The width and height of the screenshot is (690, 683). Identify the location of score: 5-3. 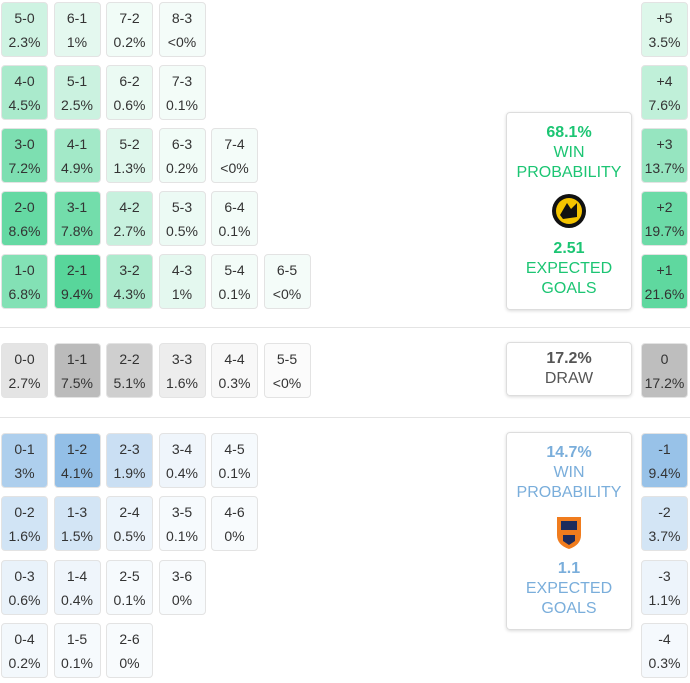
(182, 206).